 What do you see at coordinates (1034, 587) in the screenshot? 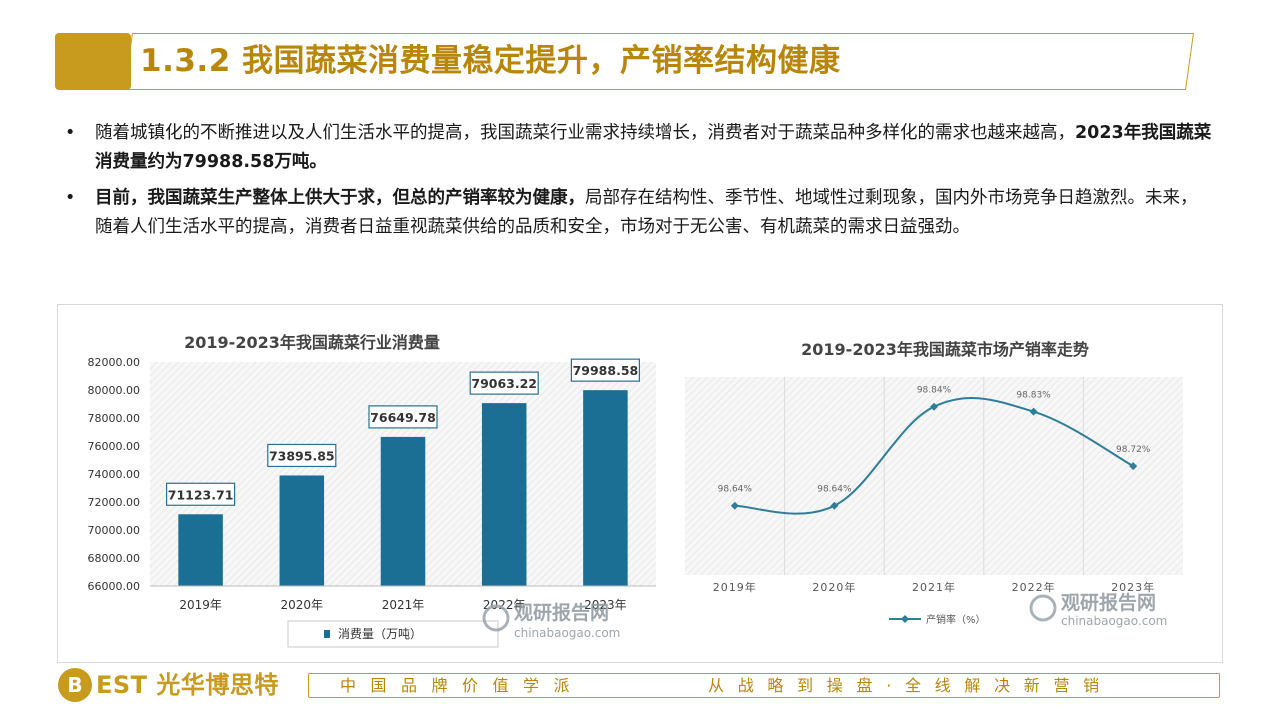
I see `line-x-tick-label: 2022年` at bounding box center [1034, 587].